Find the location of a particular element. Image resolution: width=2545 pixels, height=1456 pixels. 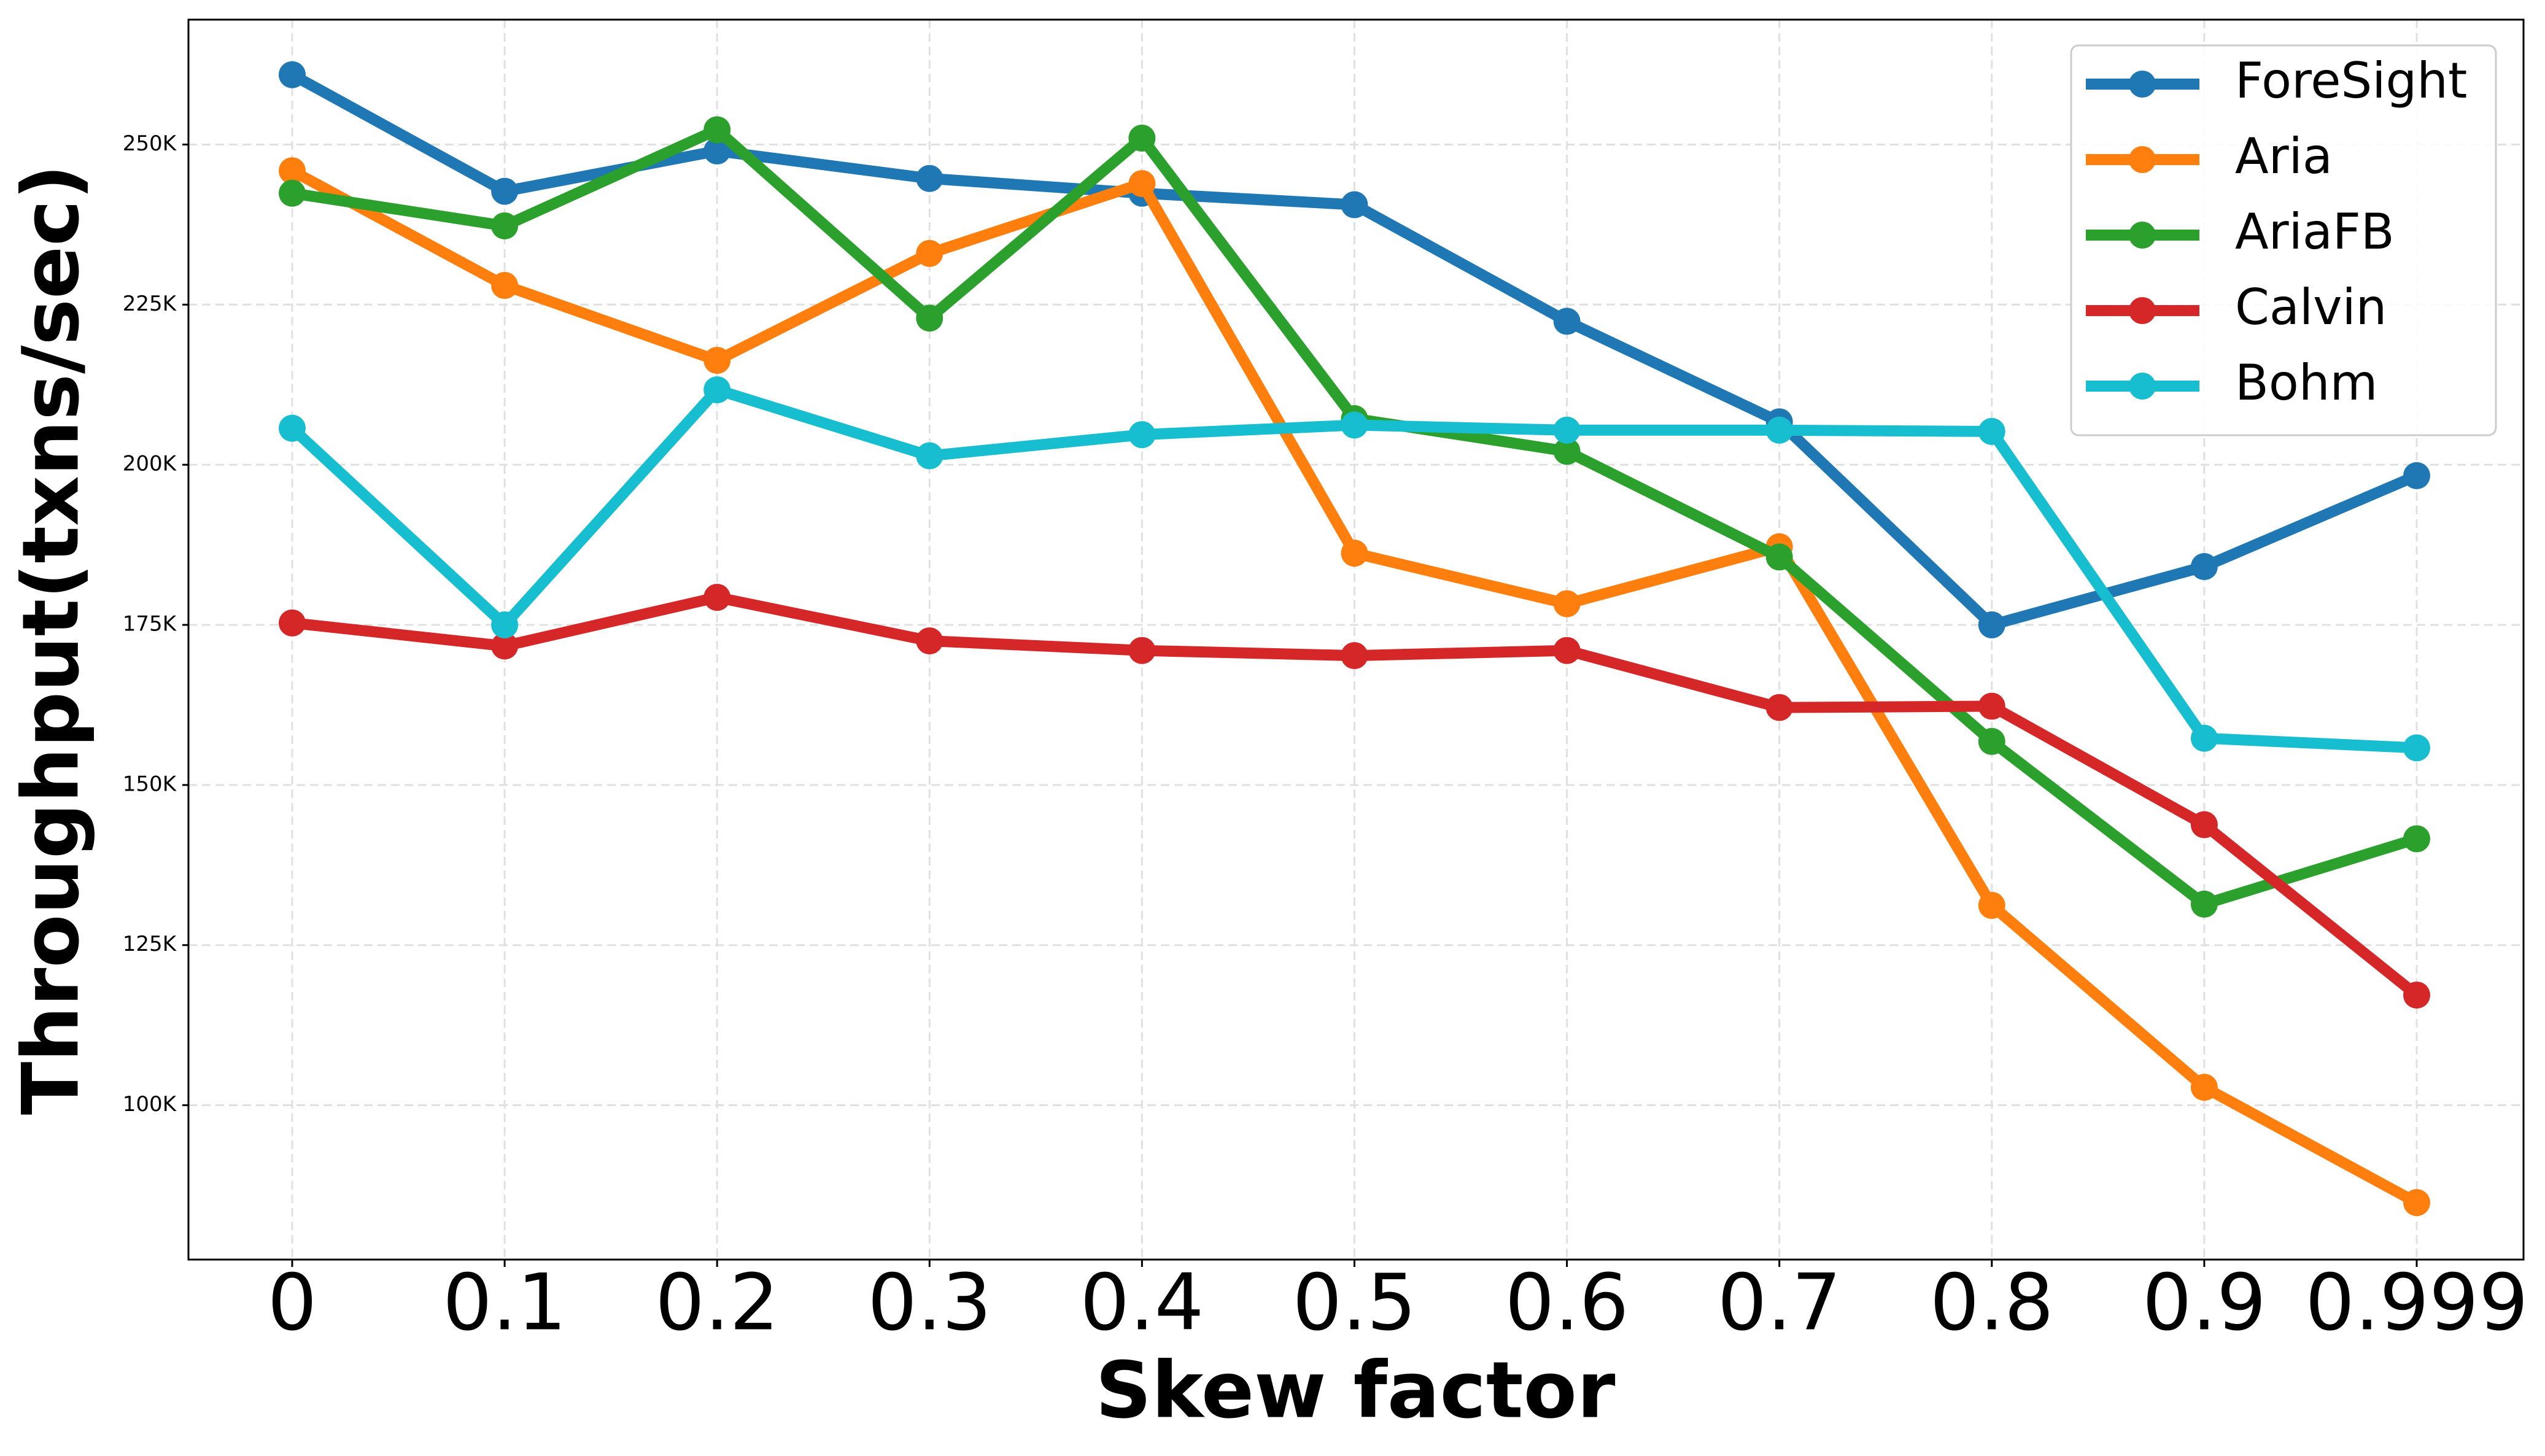

legend: ForeSight Aria AriaFB Calvin Bohm is located at coordinates (2283, 240).